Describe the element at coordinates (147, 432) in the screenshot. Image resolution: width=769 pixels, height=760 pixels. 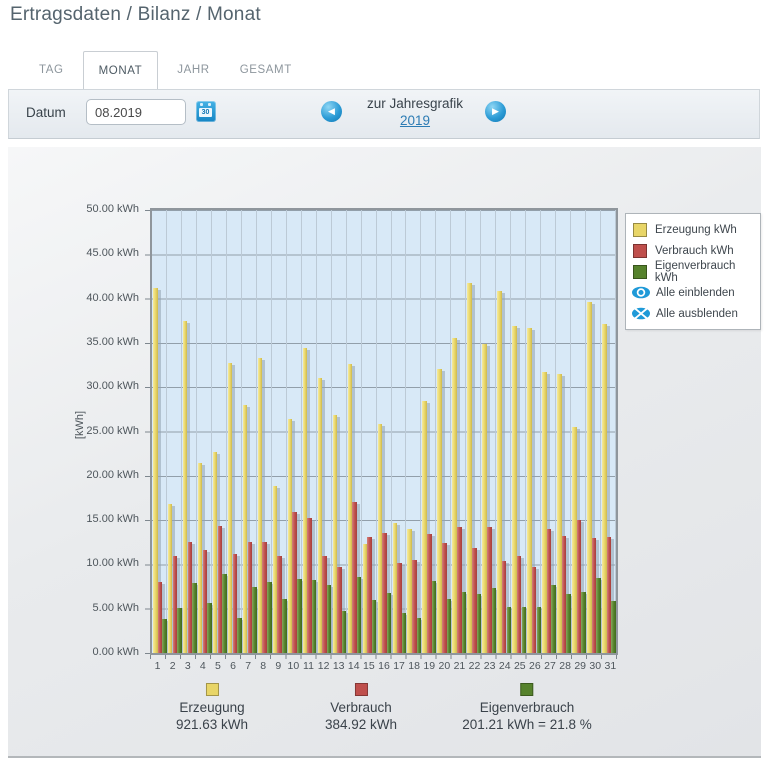
I see `y-axis-ticks` at that location.